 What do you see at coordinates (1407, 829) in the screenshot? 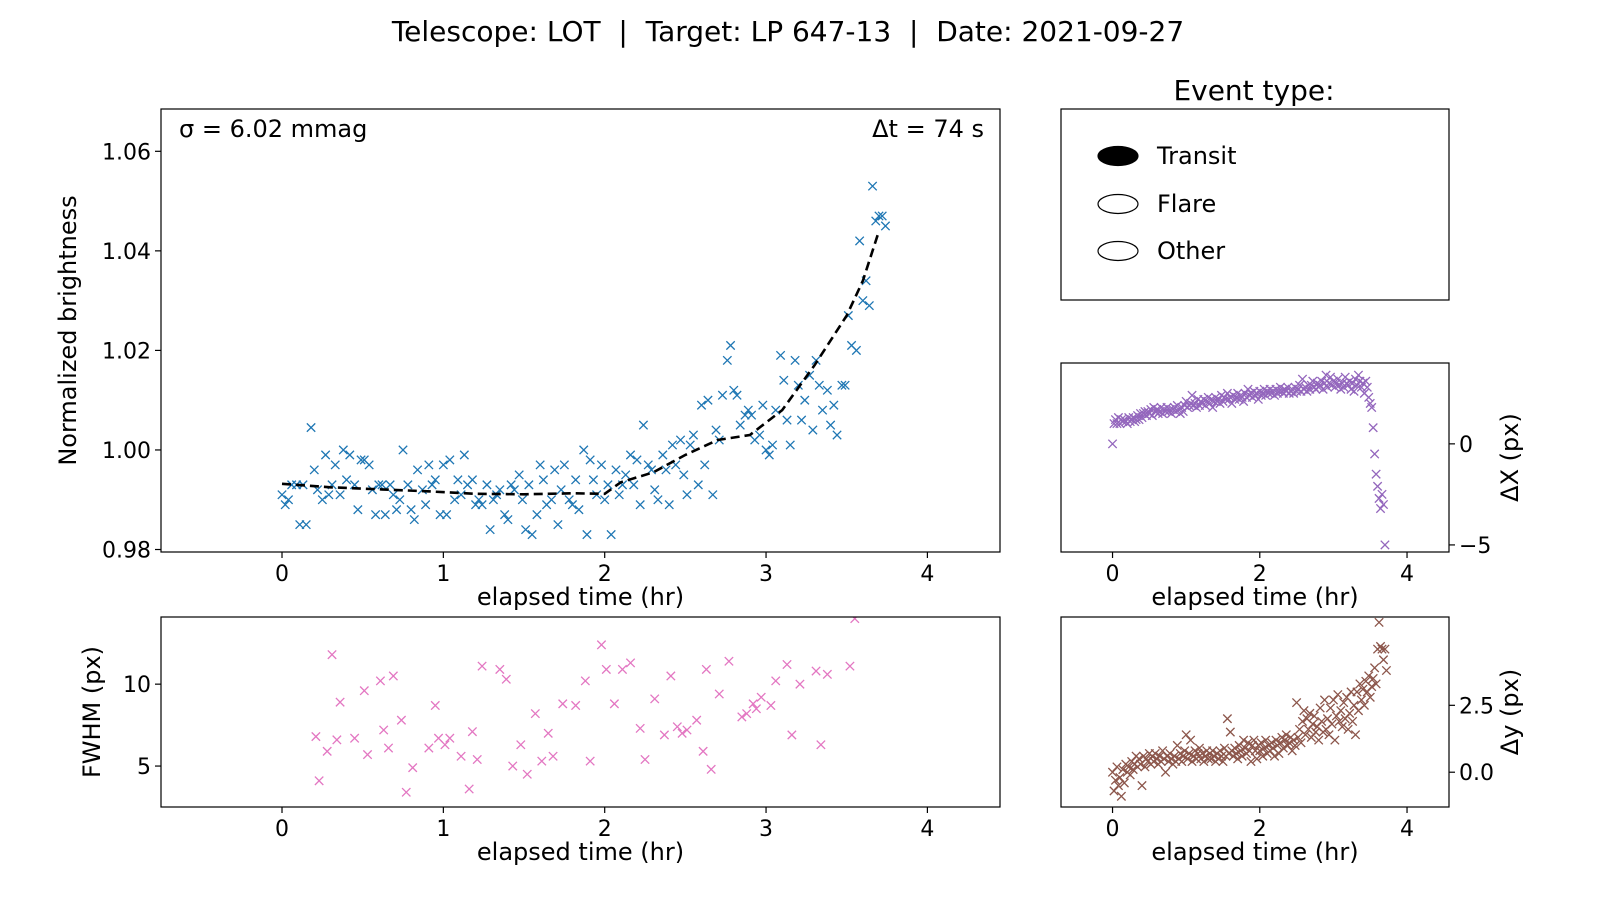
I see `dy-xtick-label-2: 4` at bounding box center [1407, 829].